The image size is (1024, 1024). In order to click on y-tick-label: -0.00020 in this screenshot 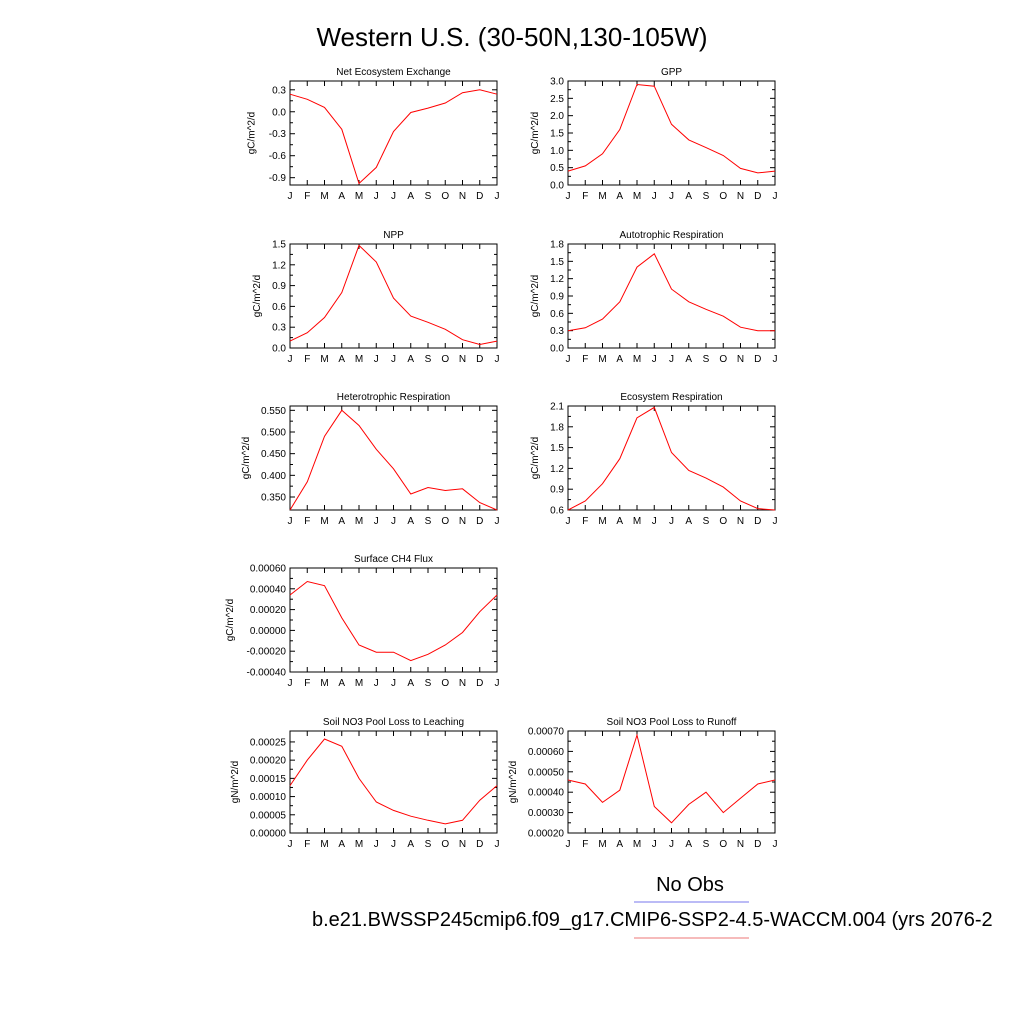, I will do `click(267, 652)`.